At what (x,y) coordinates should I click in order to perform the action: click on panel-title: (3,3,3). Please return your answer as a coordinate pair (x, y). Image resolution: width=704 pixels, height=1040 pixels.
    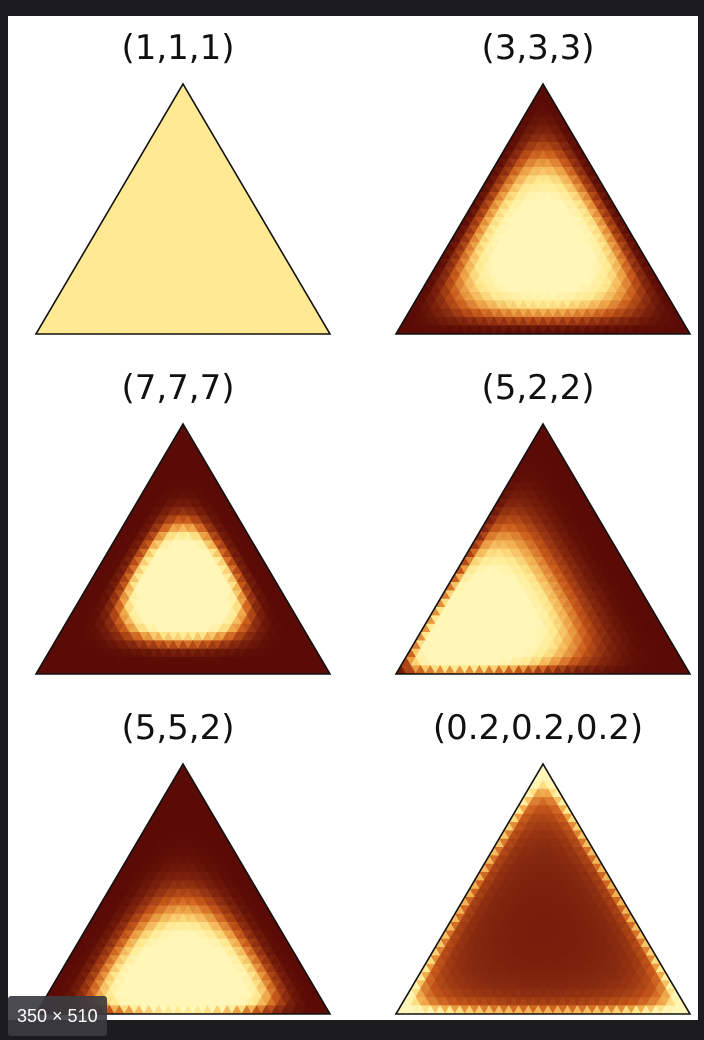
    Looking at the image, I should click on (538, 48).